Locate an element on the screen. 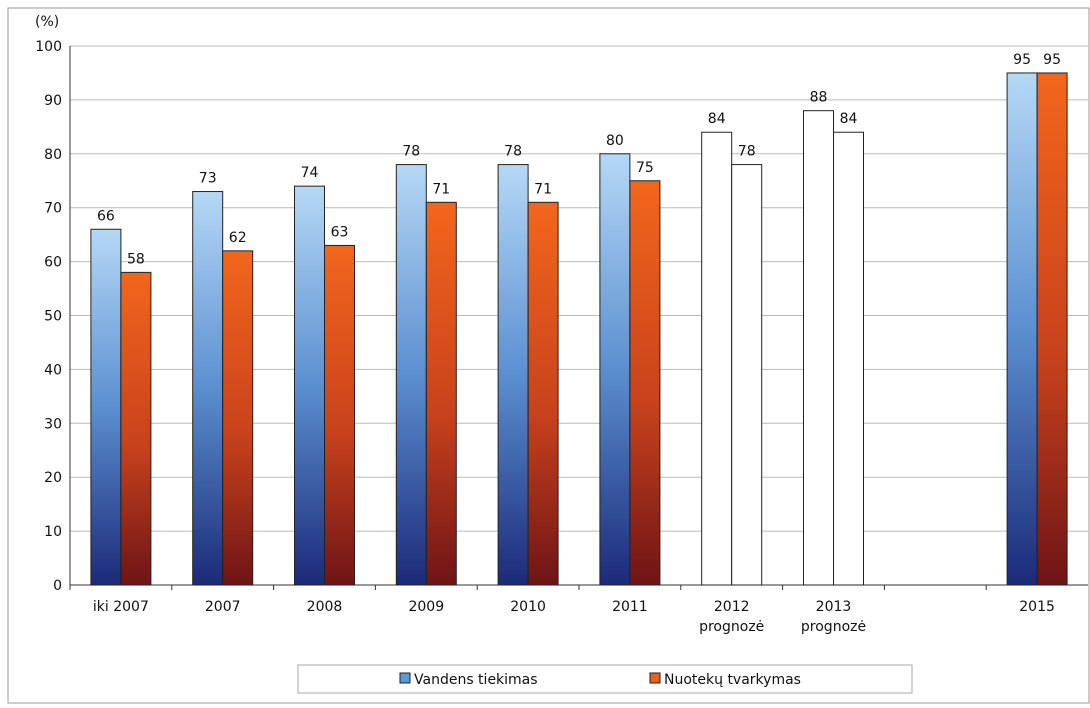  x-tick-label: 2013 is located at coordinates (834, 607).